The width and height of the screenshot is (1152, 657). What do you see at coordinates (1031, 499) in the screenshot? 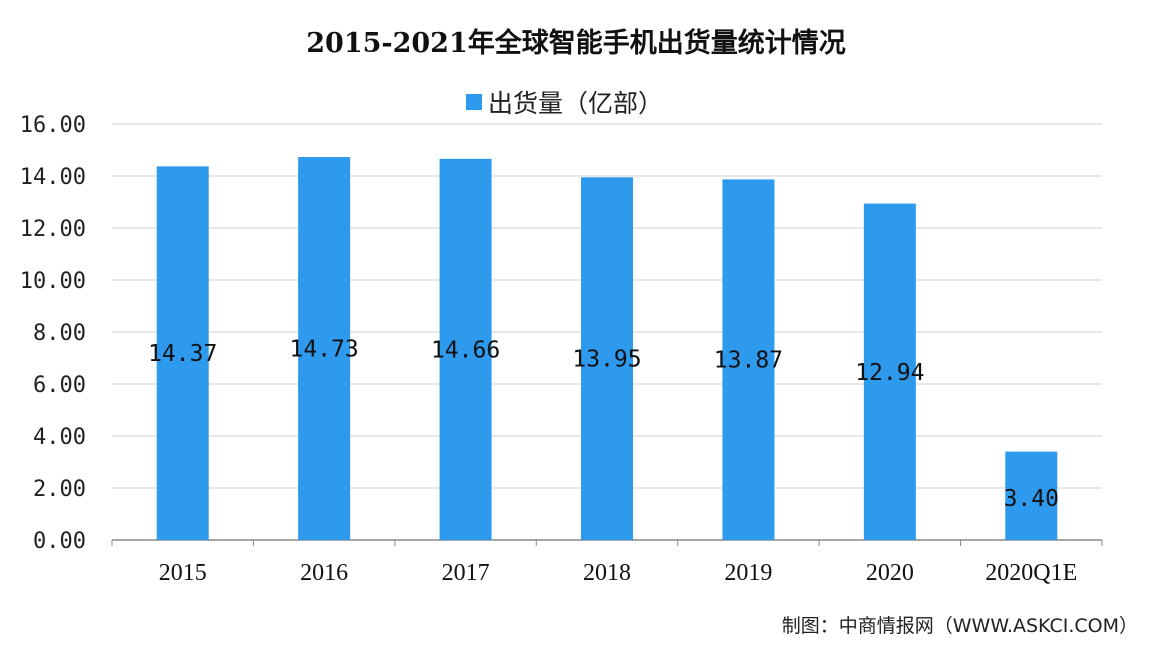
I see `data-label: 3.40` at bounding box center [1031, 499].